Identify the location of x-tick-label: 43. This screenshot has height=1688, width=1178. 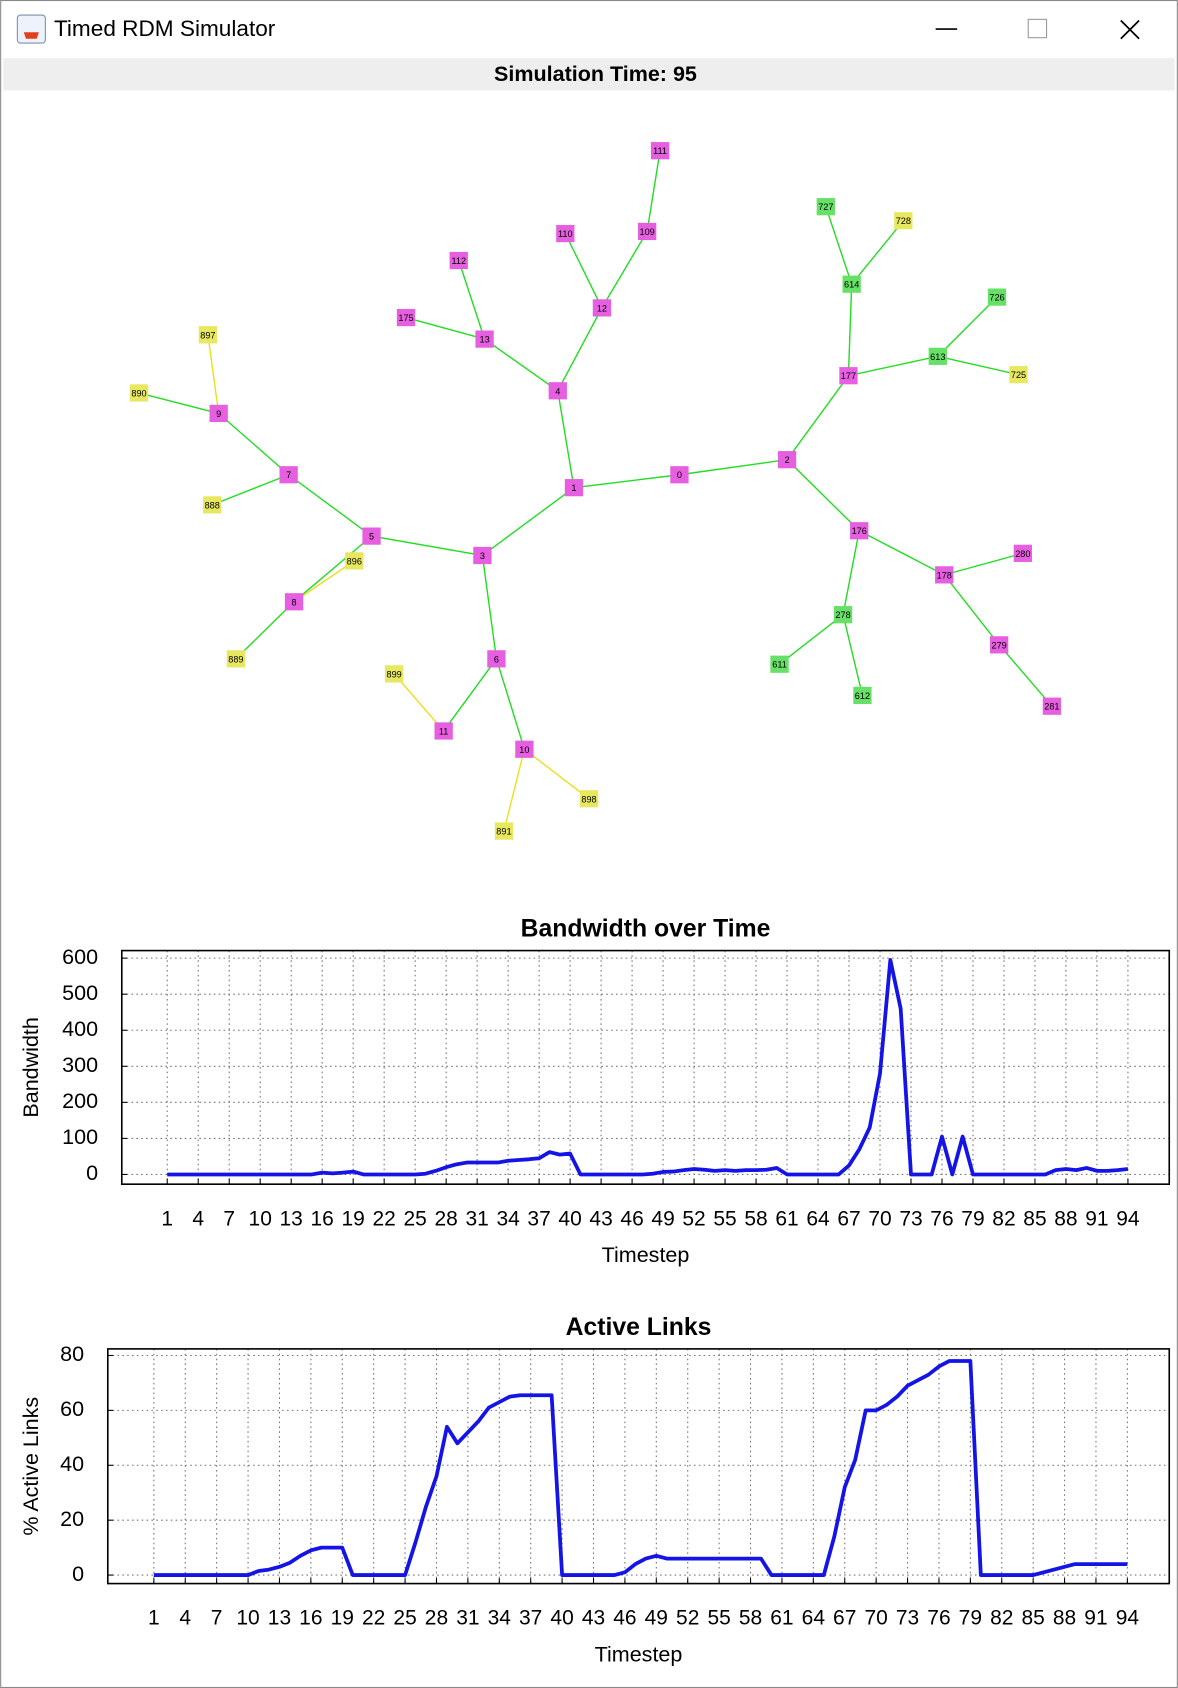
(593, 1618).